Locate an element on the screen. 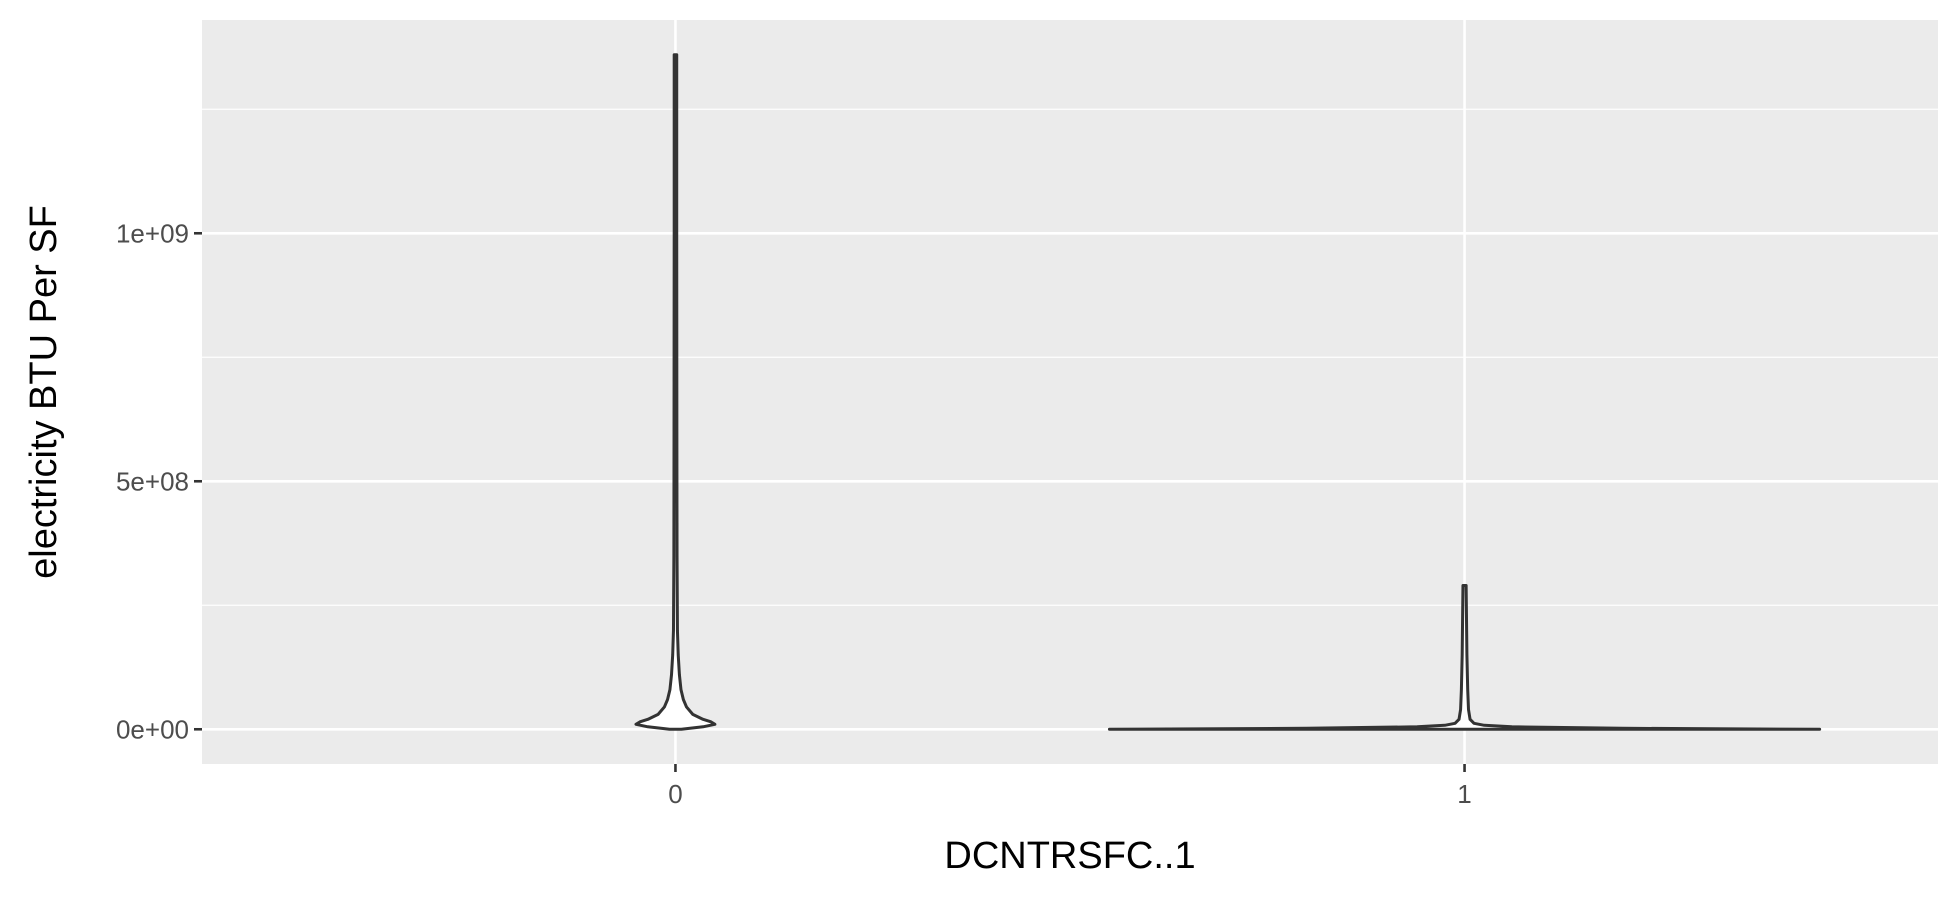 The image size is (1950, 900). y-tick-label: 0e+00 is located at coordinates (152, 729).